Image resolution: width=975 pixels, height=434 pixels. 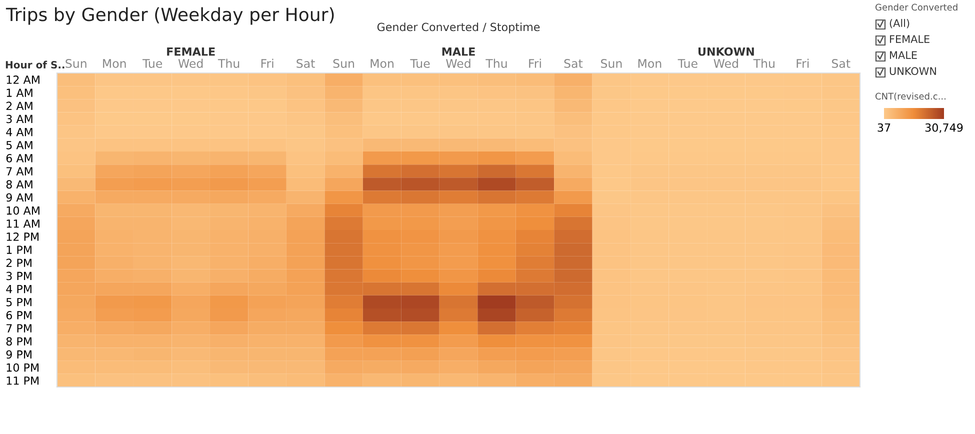 What do you see at coordinates (19, 119) in the screenshot?
I see `y-tick-label: 3 AM` at bounding box center [19, 119].